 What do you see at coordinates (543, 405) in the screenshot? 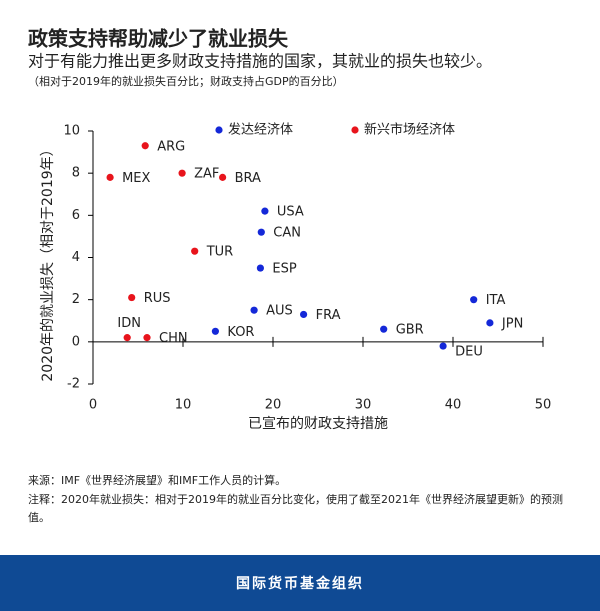
I see `x-tick-label: 50` at bounding box center [543, 405].